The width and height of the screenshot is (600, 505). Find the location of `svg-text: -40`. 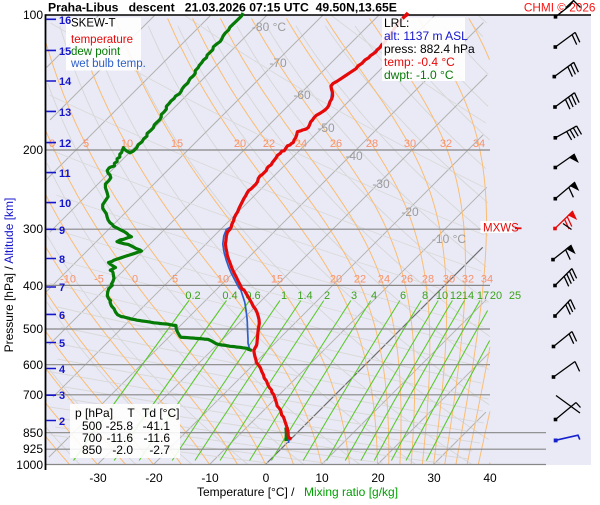

svg-text: -40 is located at coordinates (354, 156).